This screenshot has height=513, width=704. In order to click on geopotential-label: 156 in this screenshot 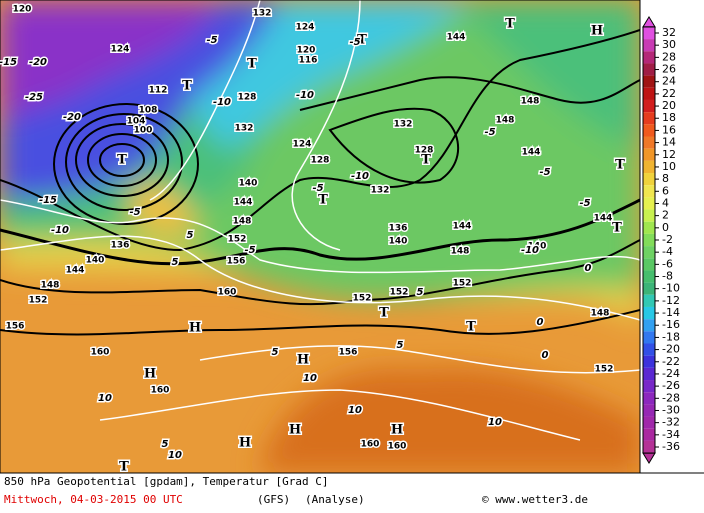, I will do `click(15, 327)`.